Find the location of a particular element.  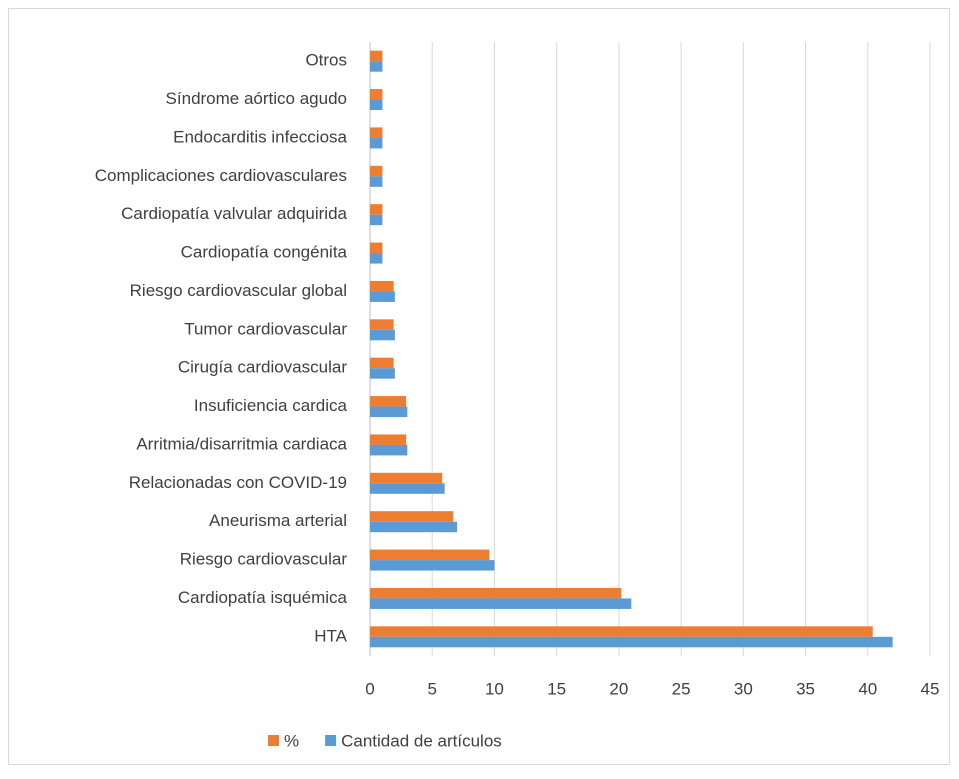

y-tick-label: Tumor cardiovascular is located at coordinates (265, 328).